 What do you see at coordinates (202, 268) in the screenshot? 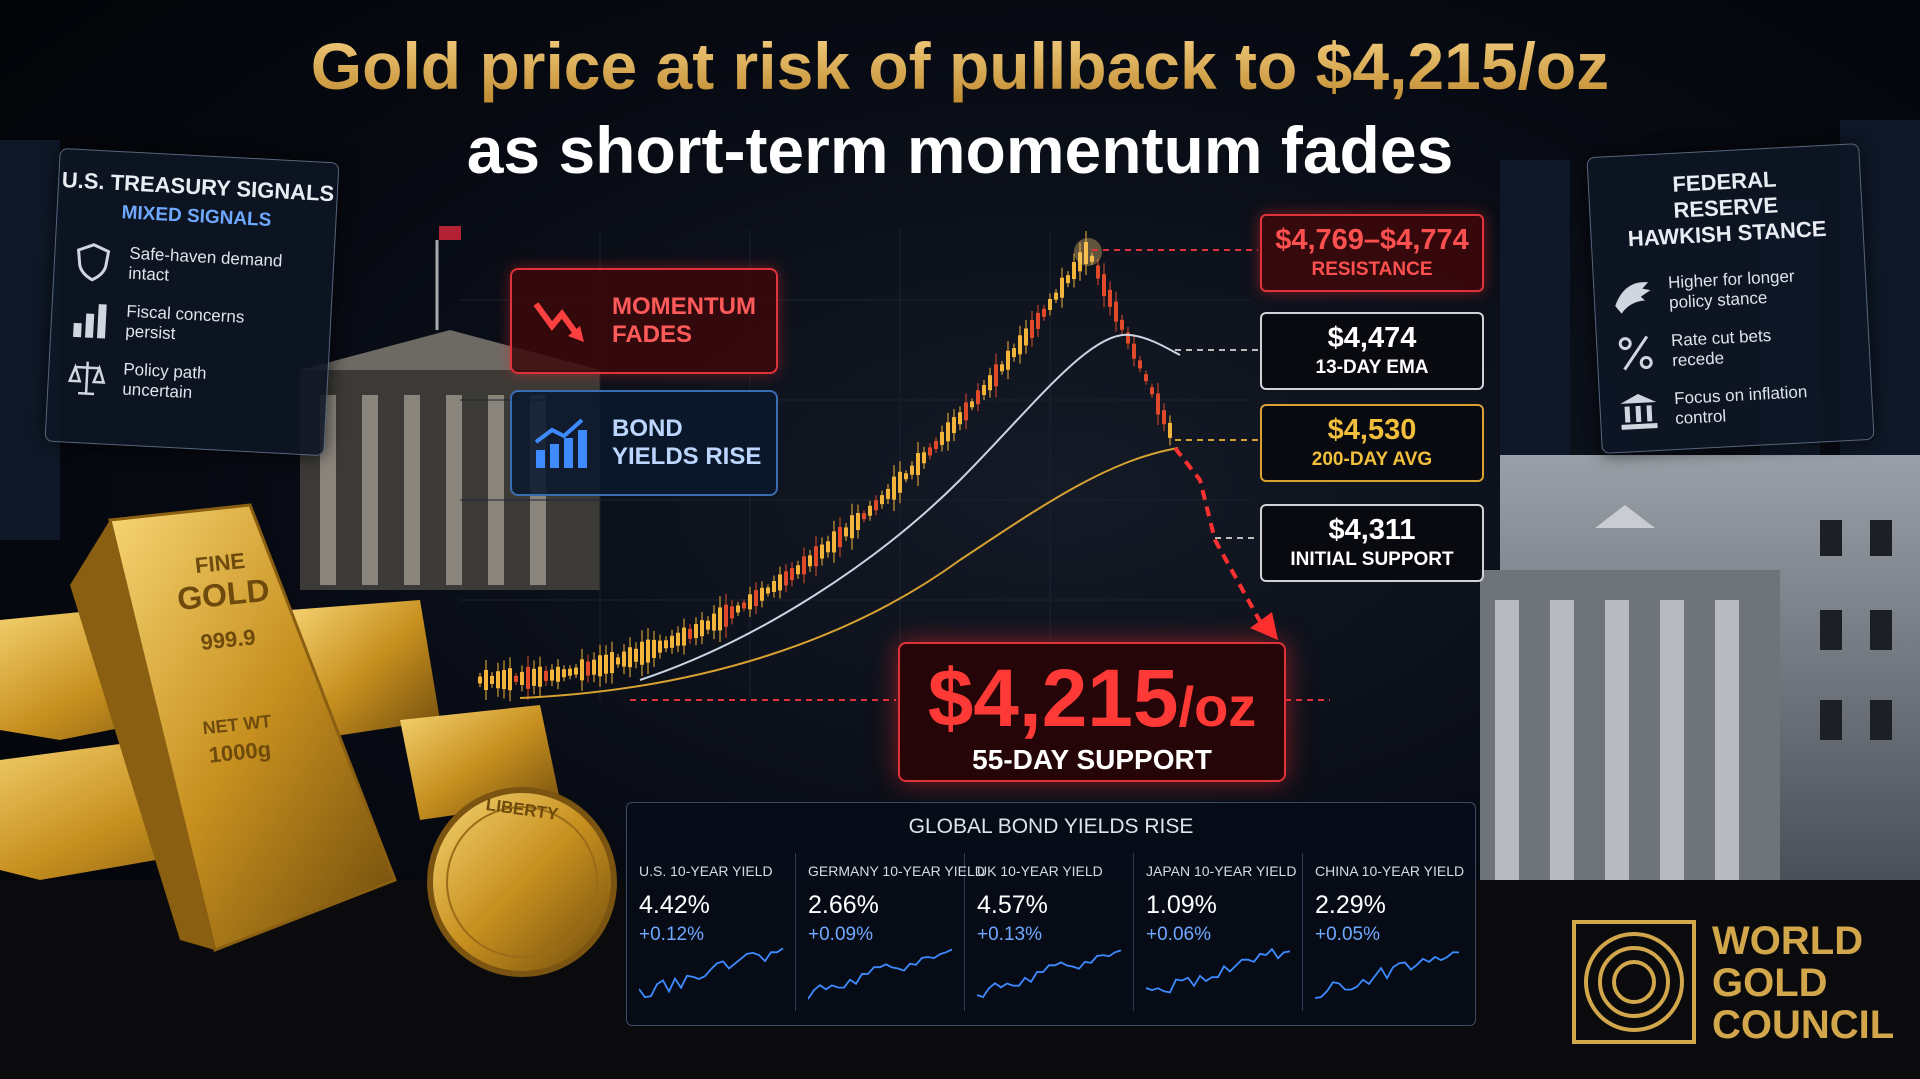
I see `signal-item: Safe-haven demand intact` at bounding box center [202, 268].